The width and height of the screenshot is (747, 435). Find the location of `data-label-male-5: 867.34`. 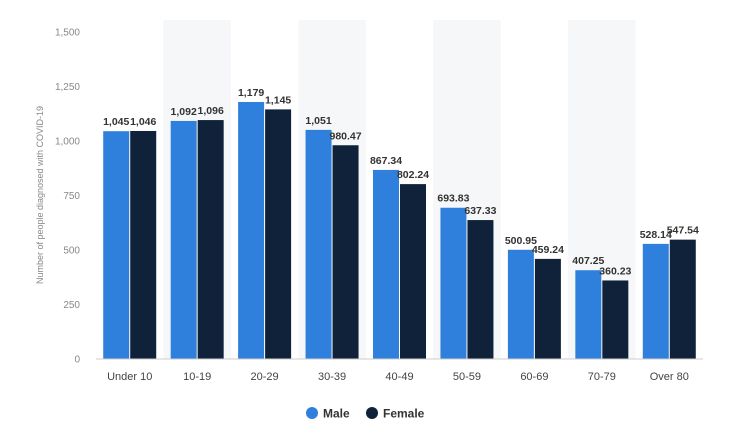

data-label-male-5: 867.34 is located at coordinates (386, 161).